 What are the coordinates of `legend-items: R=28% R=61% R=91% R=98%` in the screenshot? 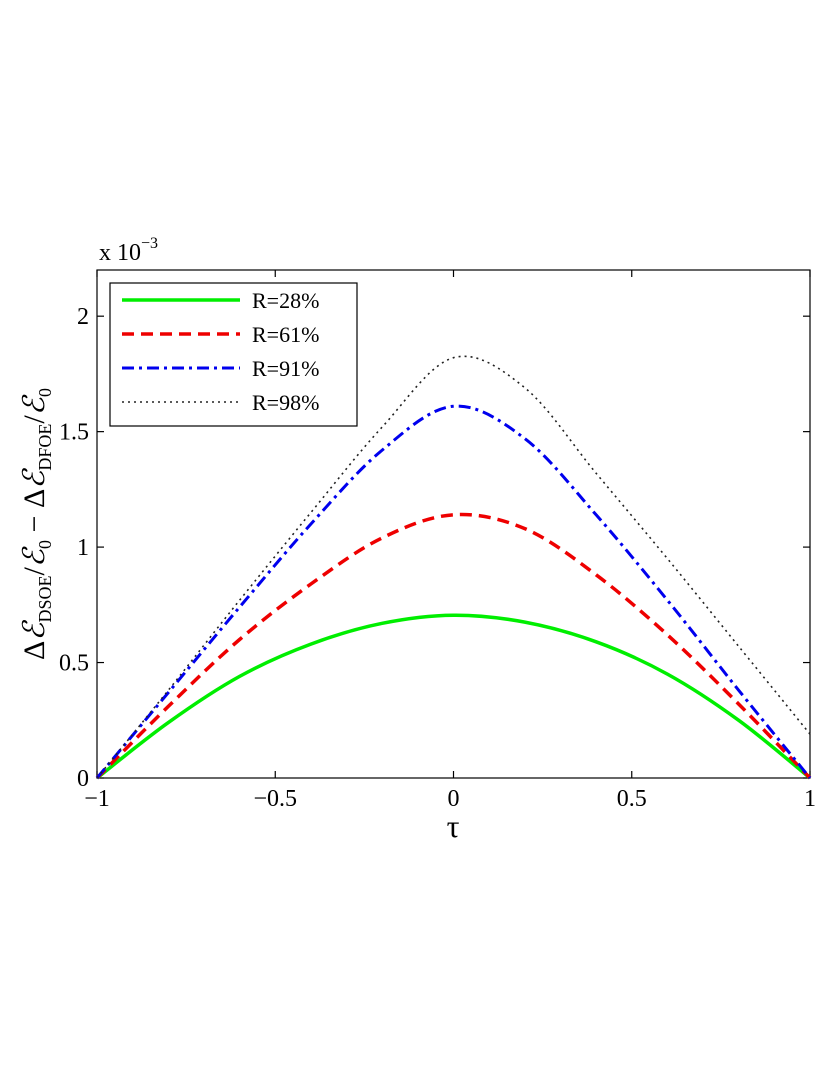 It's located at (220, 351).